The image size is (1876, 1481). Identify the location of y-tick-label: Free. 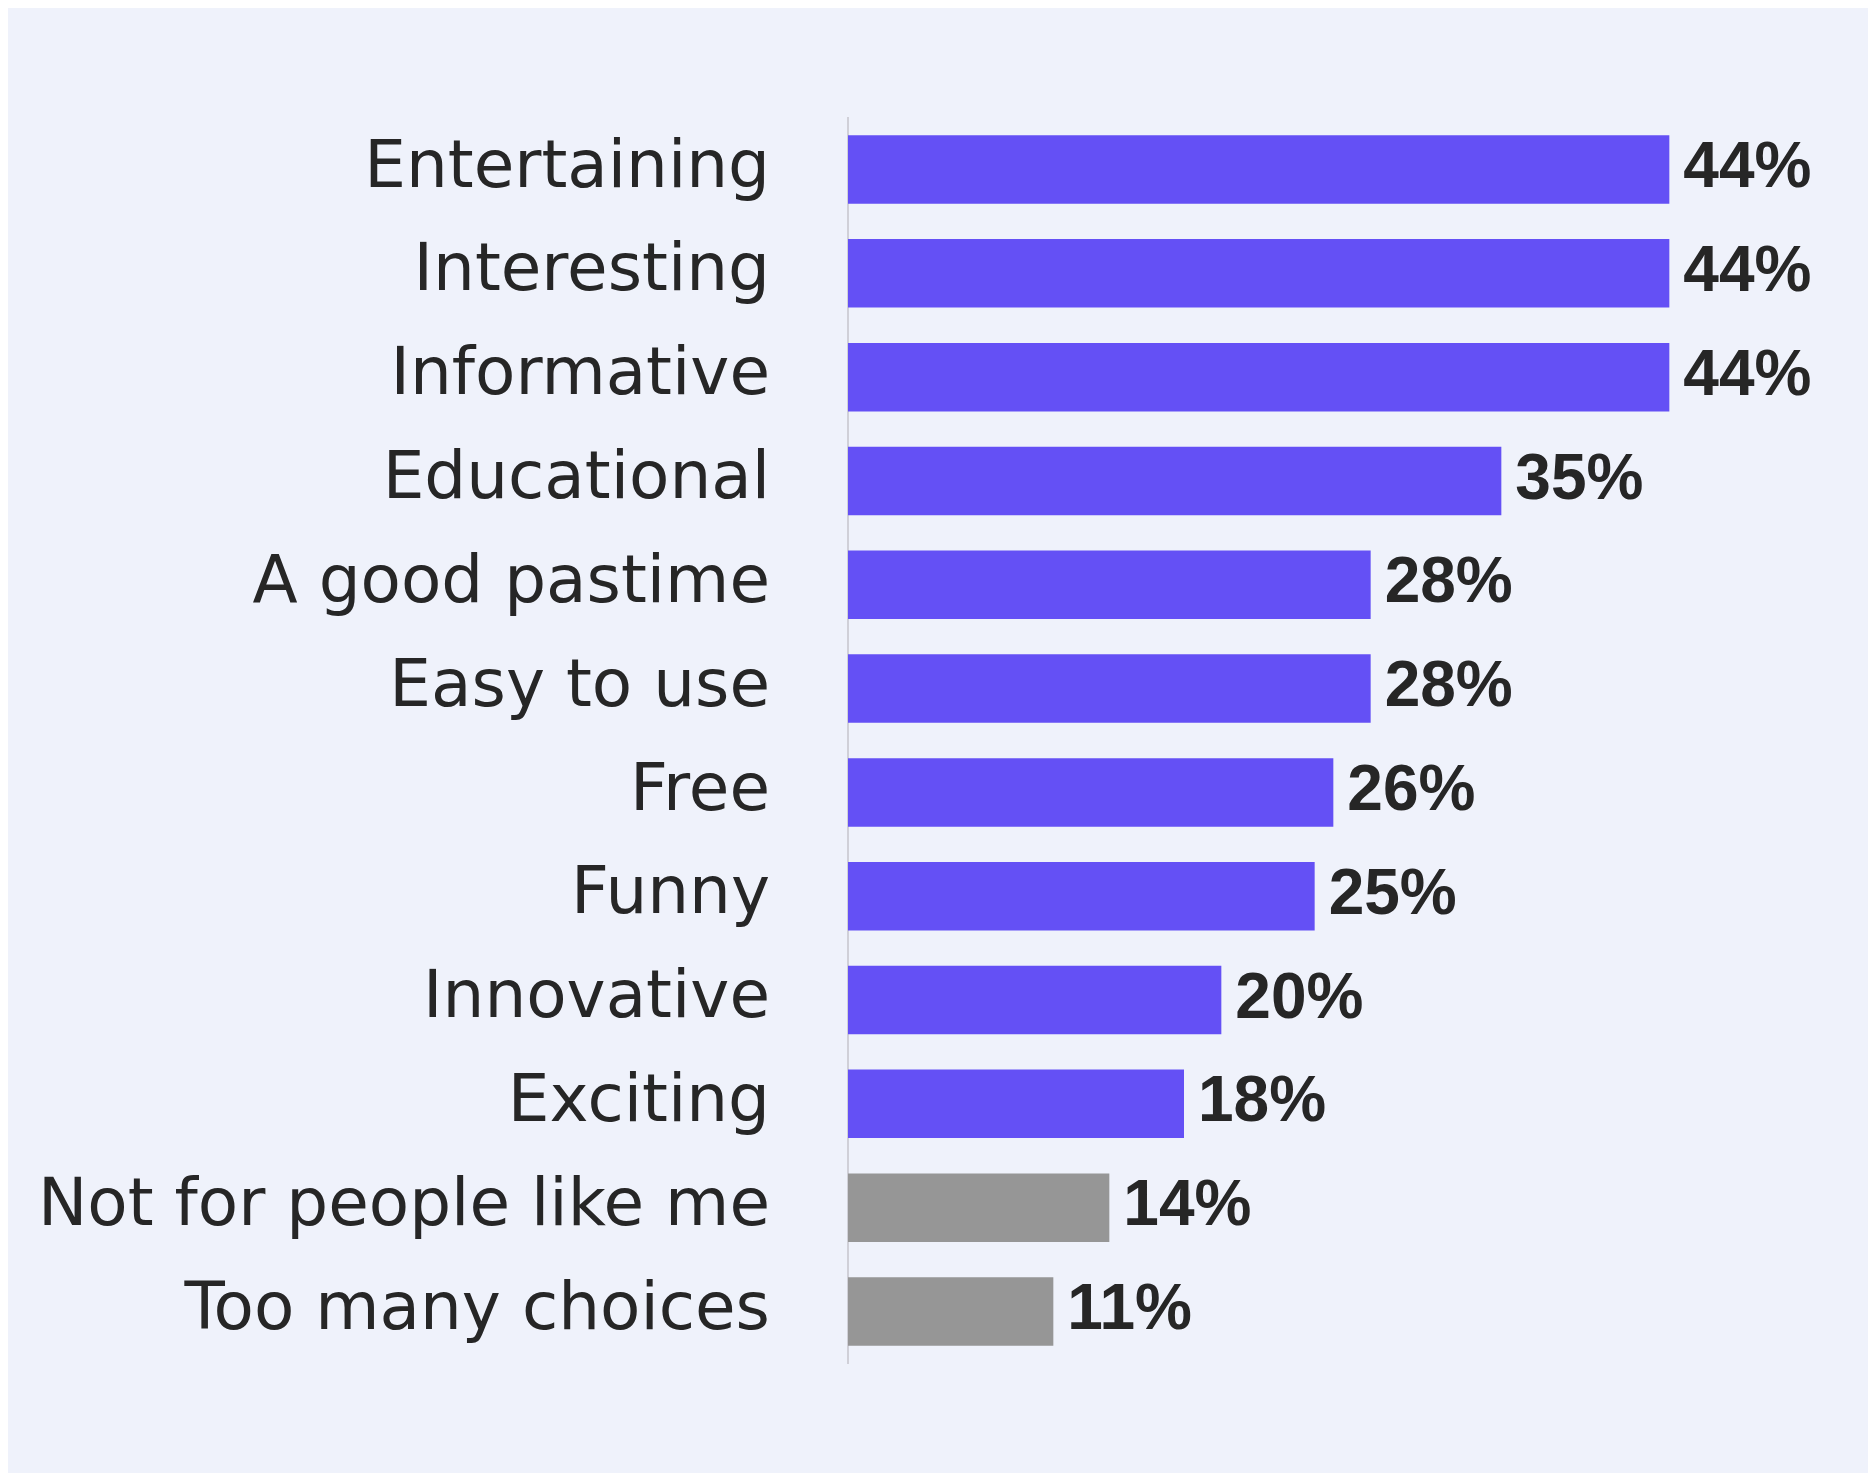
(699, 787).